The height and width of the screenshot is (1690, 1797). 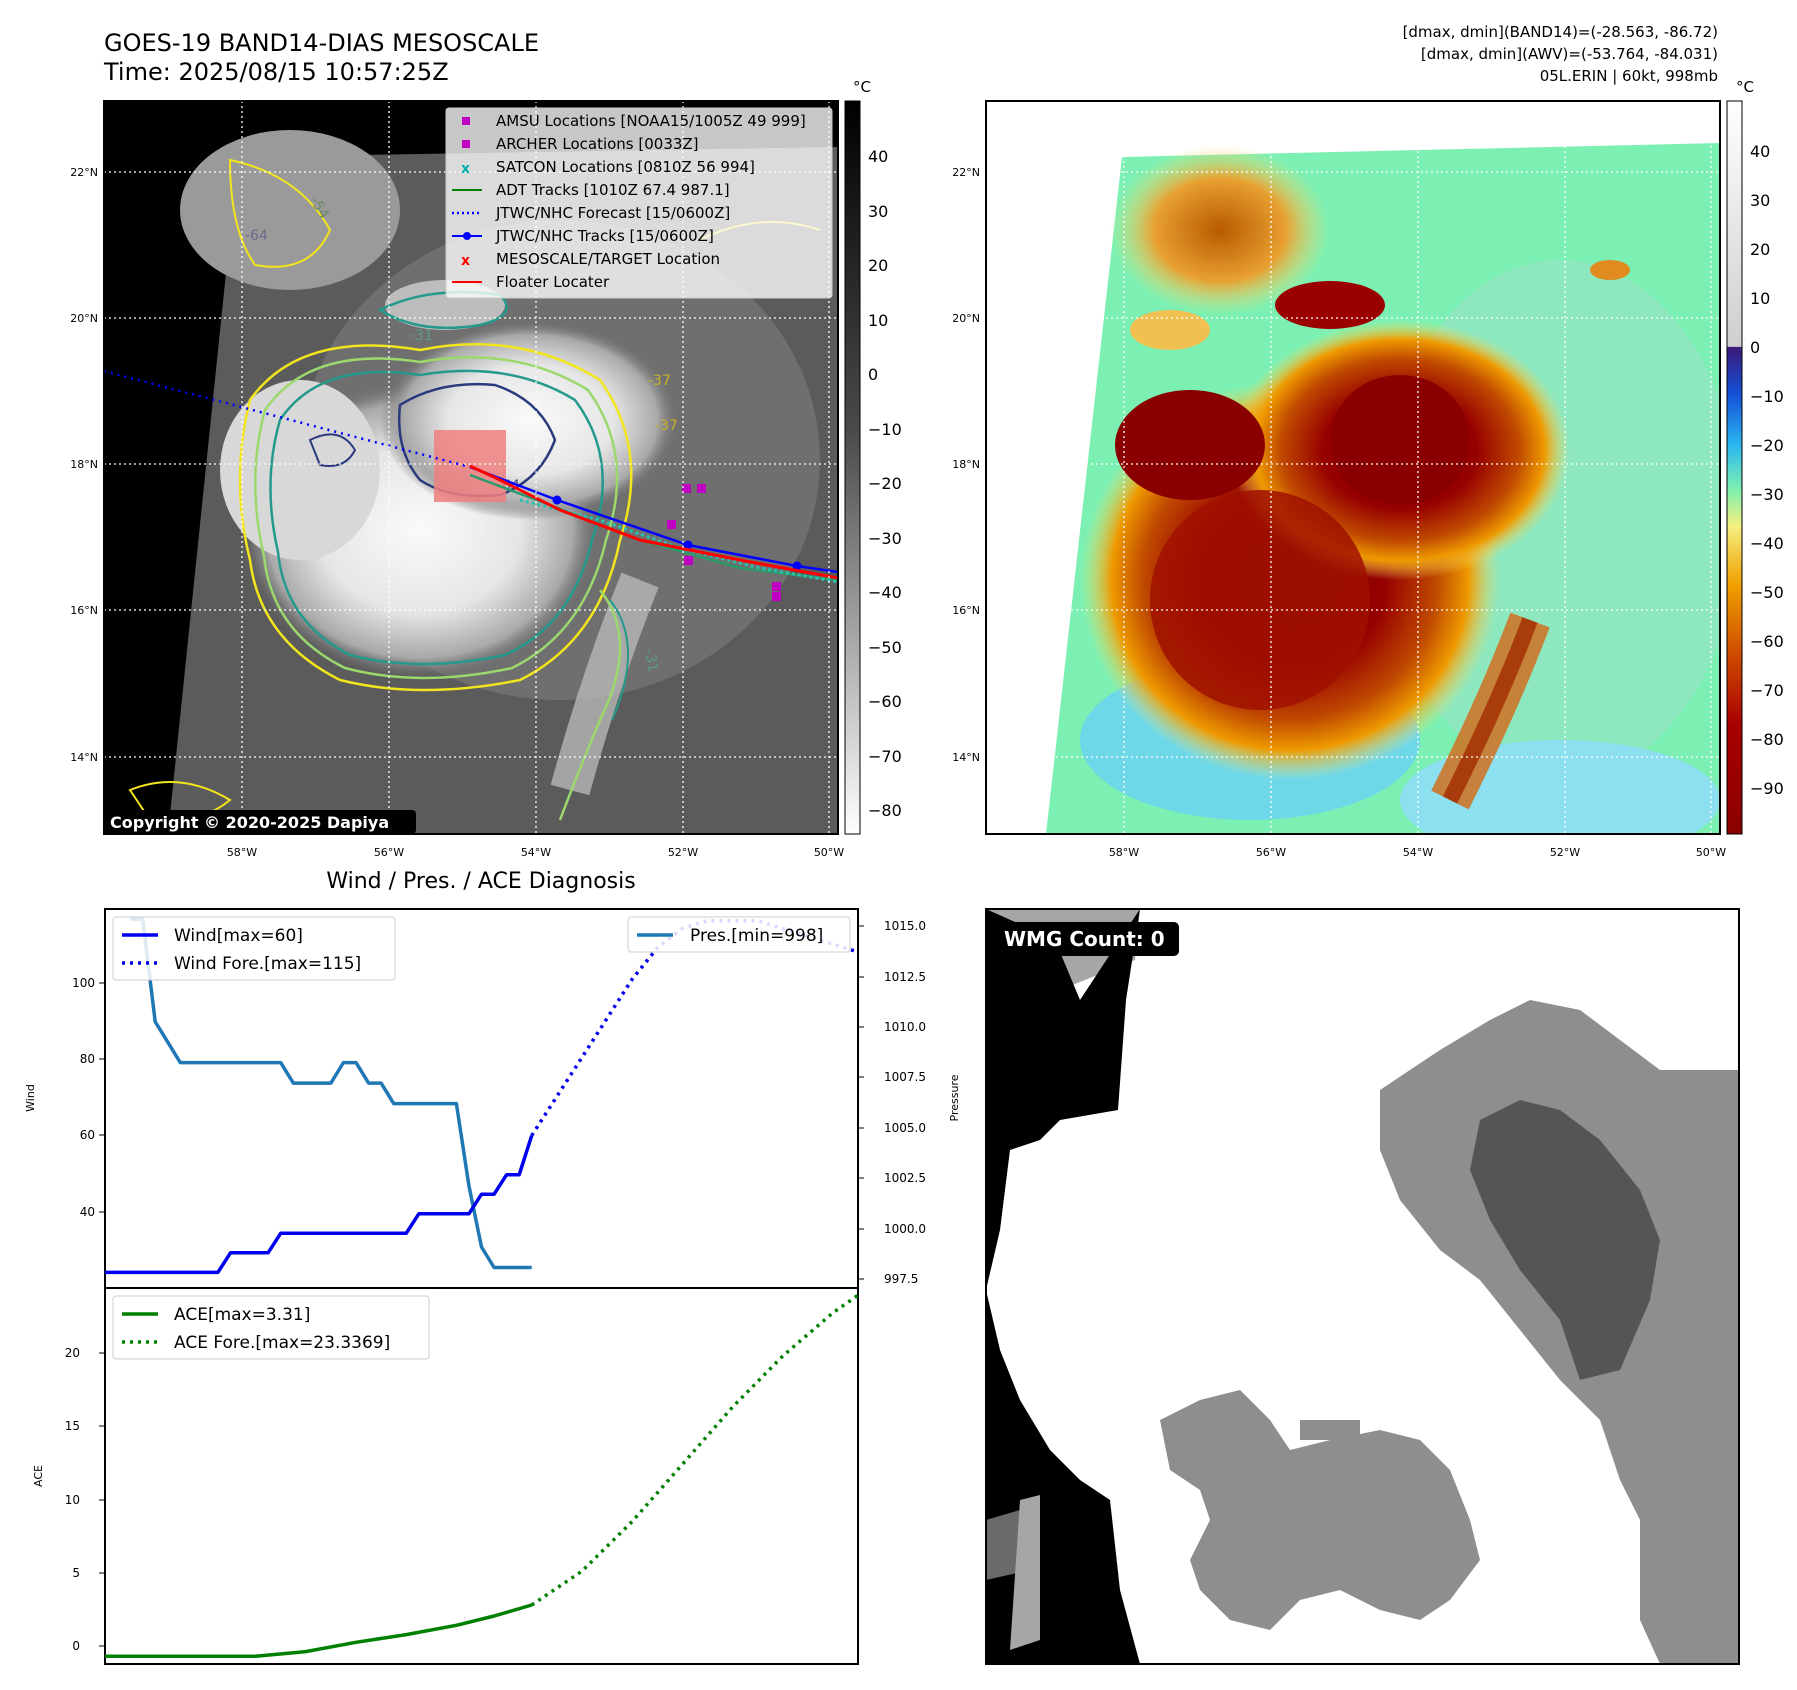 I want to click on map2-lat-labels: 22°N 20°N 18°N 16°N 14°N, so click(x=966, y=465).